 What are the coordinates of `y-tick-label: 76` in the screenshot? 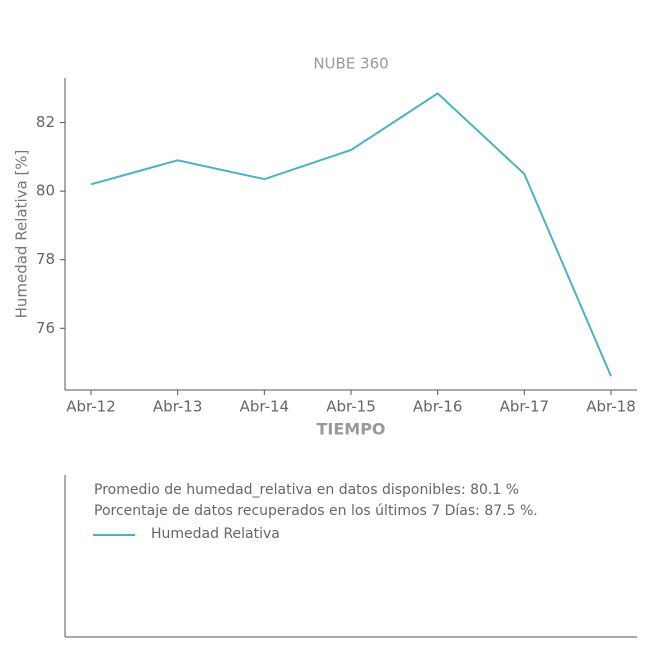 It's located at (45, 328).